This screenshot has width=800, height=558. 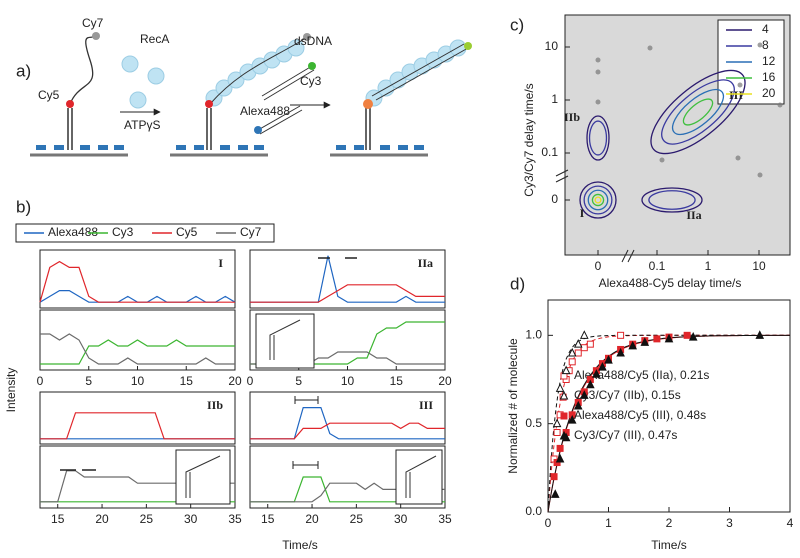 I want to click on region-label: IIb, so click(x=572, y=117).